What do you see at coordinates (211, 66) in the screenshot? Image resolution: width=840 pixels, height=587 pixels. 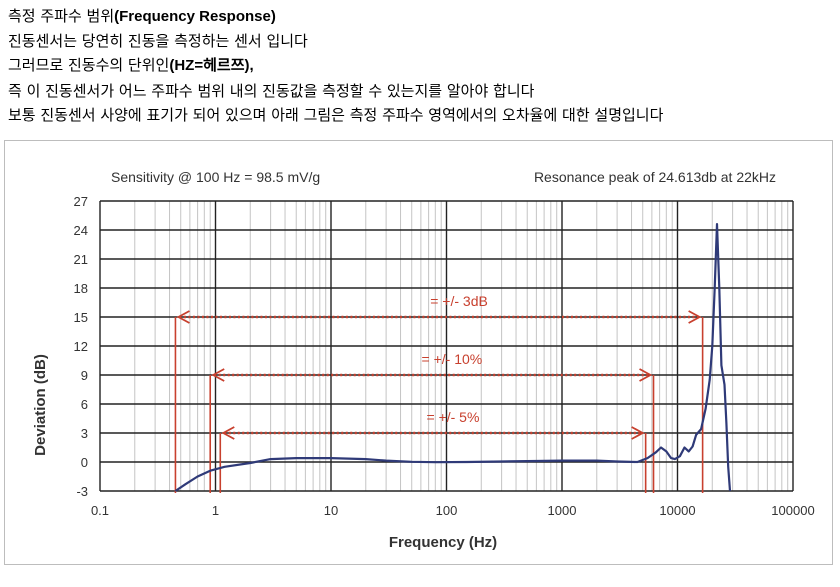 I see `intro-line-3-bold: (HZ=헤르쯔),` at bounding box center [211, 66].